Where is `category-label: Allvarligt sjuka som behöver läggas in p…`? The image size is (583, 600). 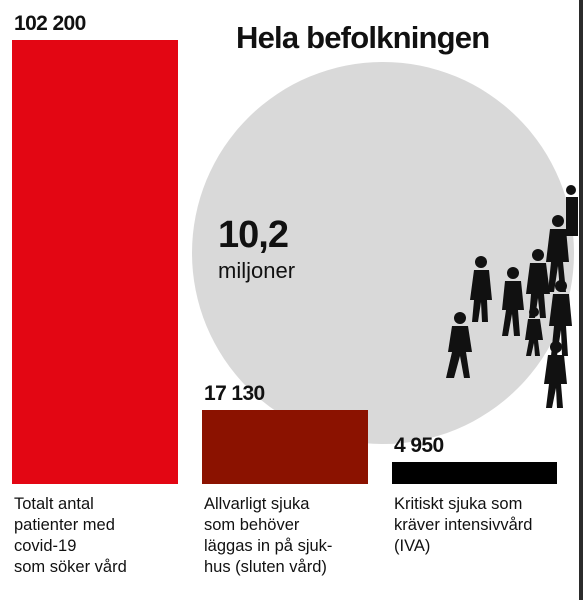
category-label: Allvarligt sjuka som behöver läggas in p… is located at coordinates (268, 535).